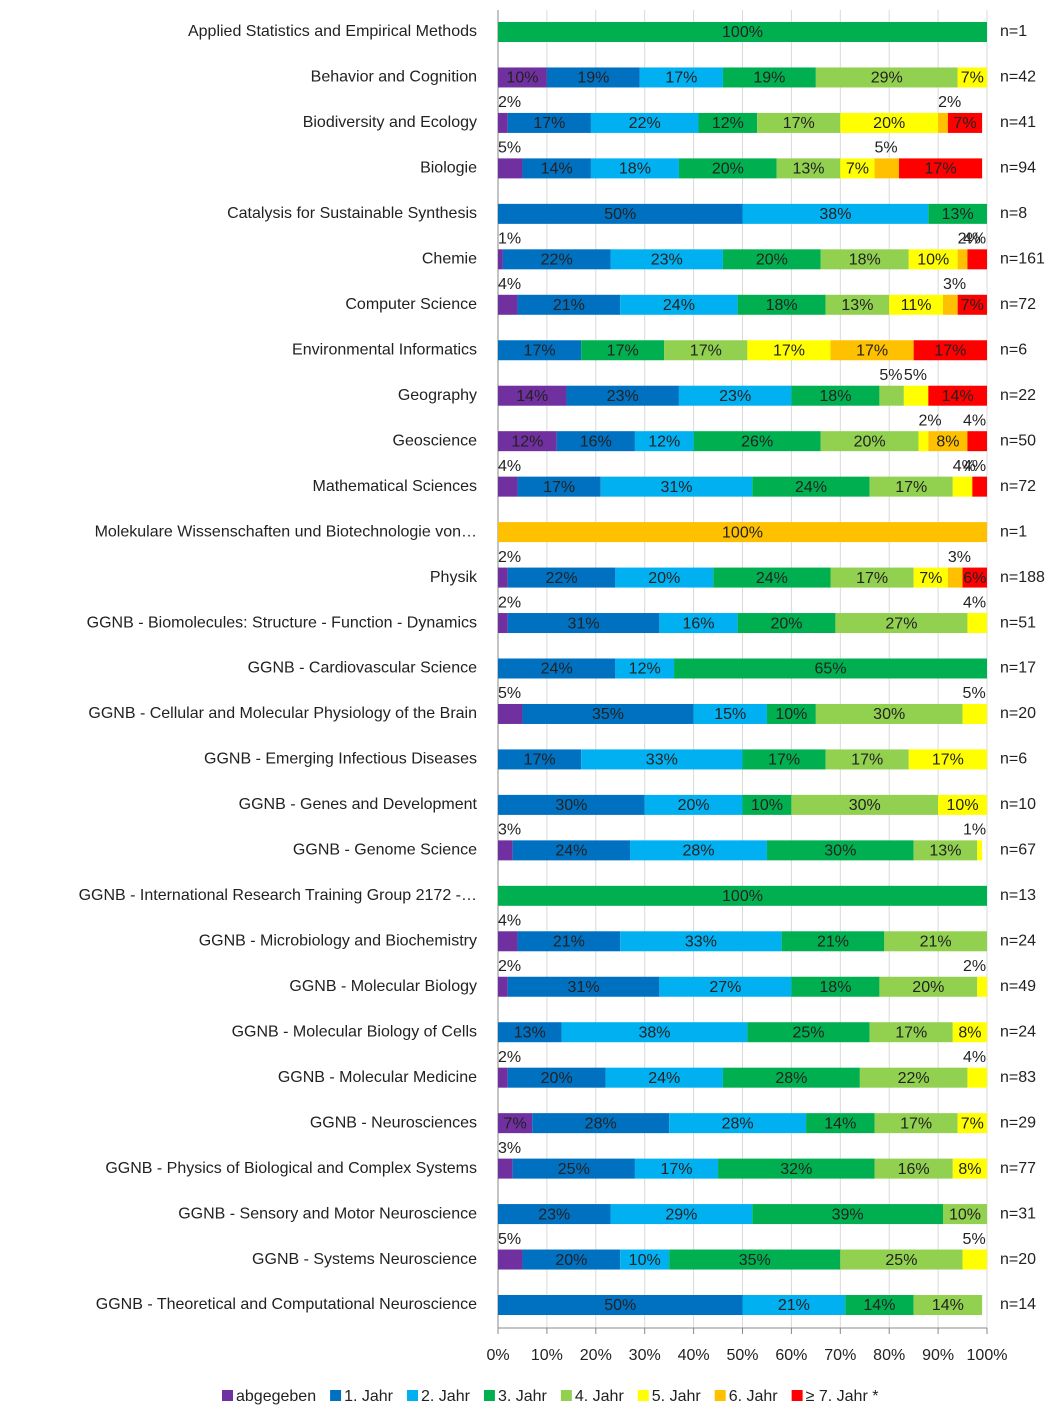  I want to click on value-label: 23%, so click(735, 396).